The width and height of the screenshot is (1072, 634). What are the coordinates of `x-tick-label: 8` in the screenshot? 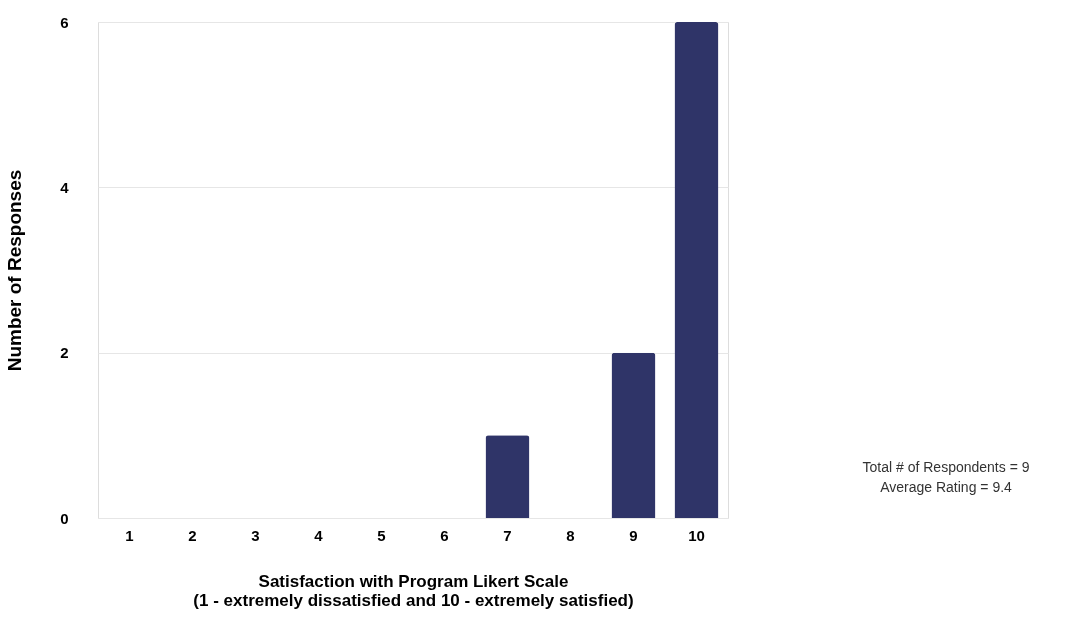 It's located at (570, 535).